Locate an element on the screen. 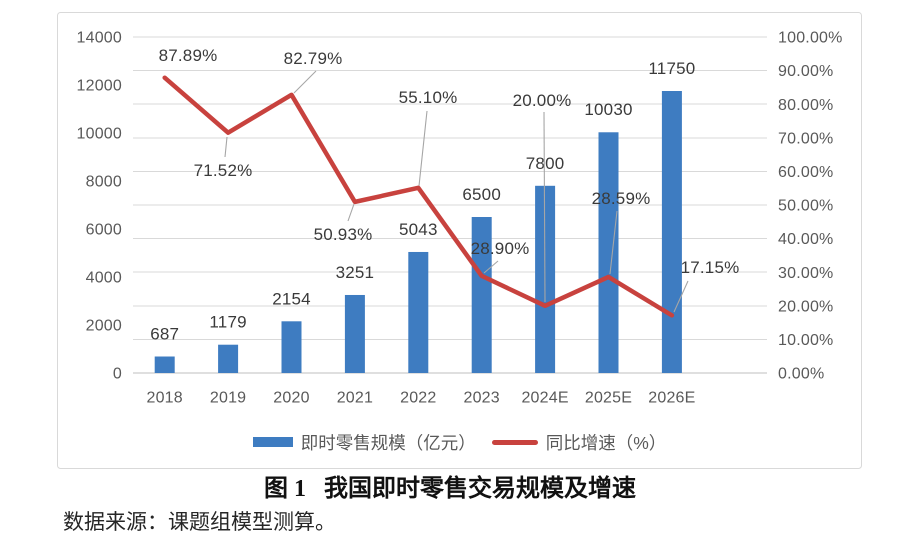 The image size is (900, 559). x-axis-category-label: 2022 is located at coordinates (418, 398).